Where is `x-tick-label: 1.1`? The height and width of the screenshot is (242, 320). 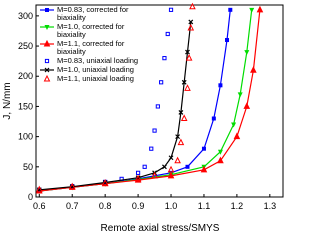
x-tick-label: 1.1 is located at coordinates (204, 206).